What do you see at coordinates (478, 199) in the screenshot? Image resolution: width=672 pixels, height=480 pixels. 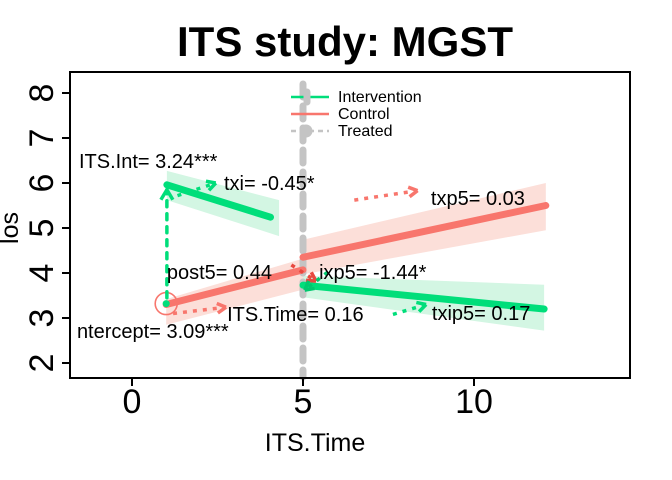 I see `annotation-2: txp5= 0.03` at bounding box center [478, 199].